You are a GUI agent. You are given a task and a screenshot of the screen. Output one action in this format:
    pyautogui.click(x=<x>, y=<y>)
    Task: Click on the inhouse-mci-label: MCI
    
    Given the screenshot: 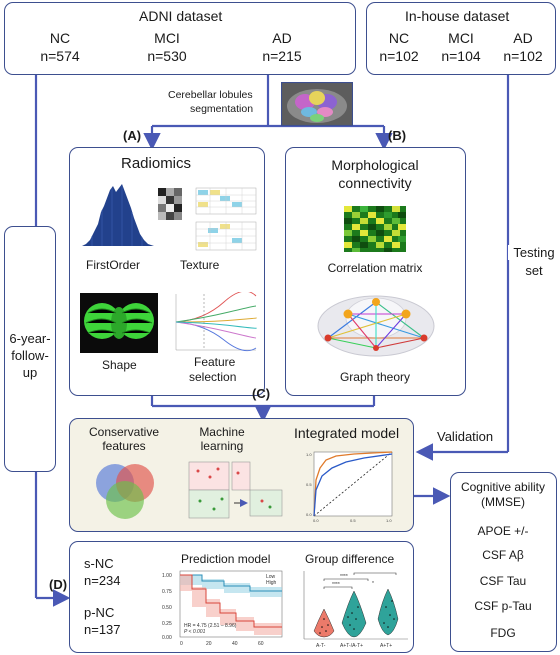 What is the action you would take?
    pyautogui.click(x=461, y=38)
    